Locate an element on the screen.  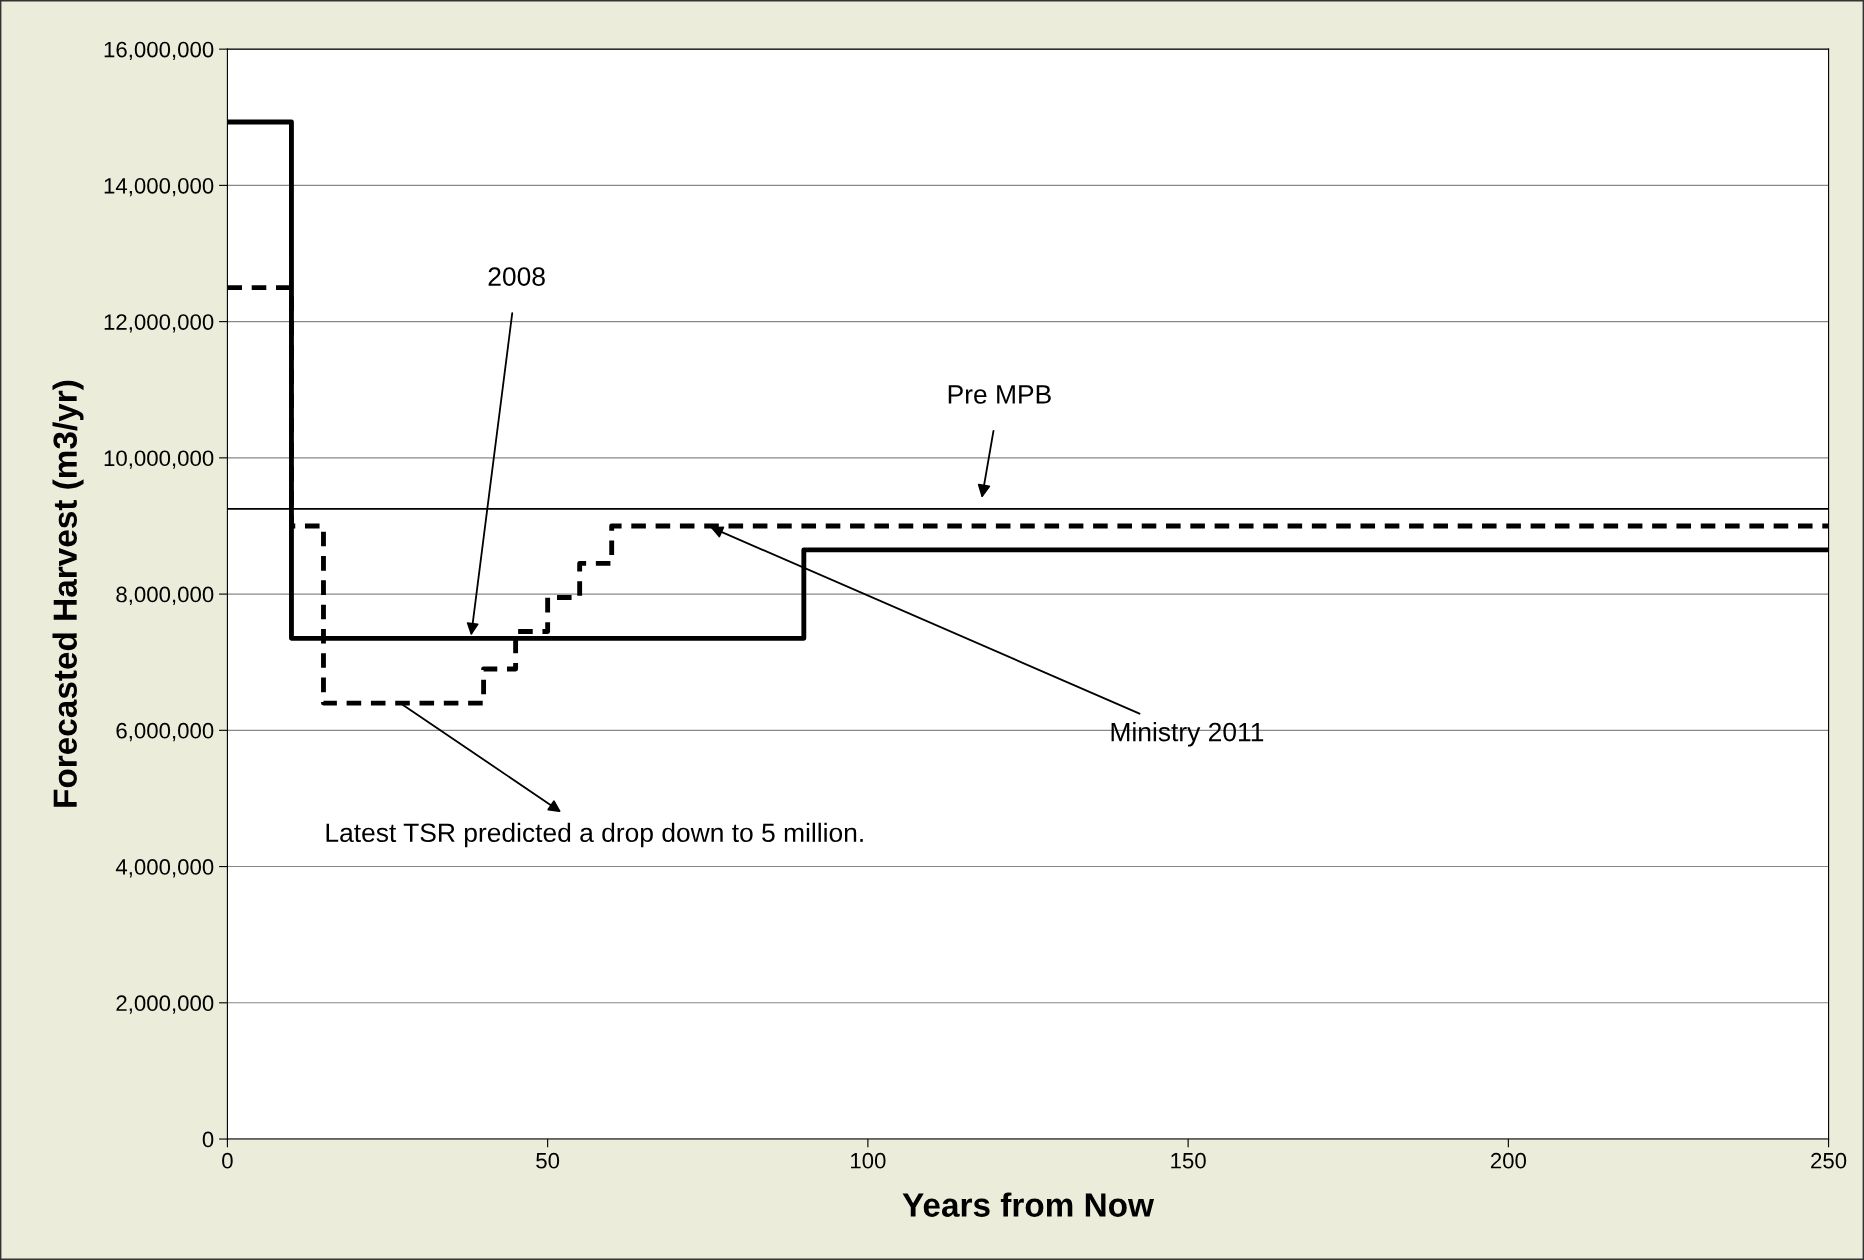
x-tick-label: 150 is located at coordinates (1188, 1160).